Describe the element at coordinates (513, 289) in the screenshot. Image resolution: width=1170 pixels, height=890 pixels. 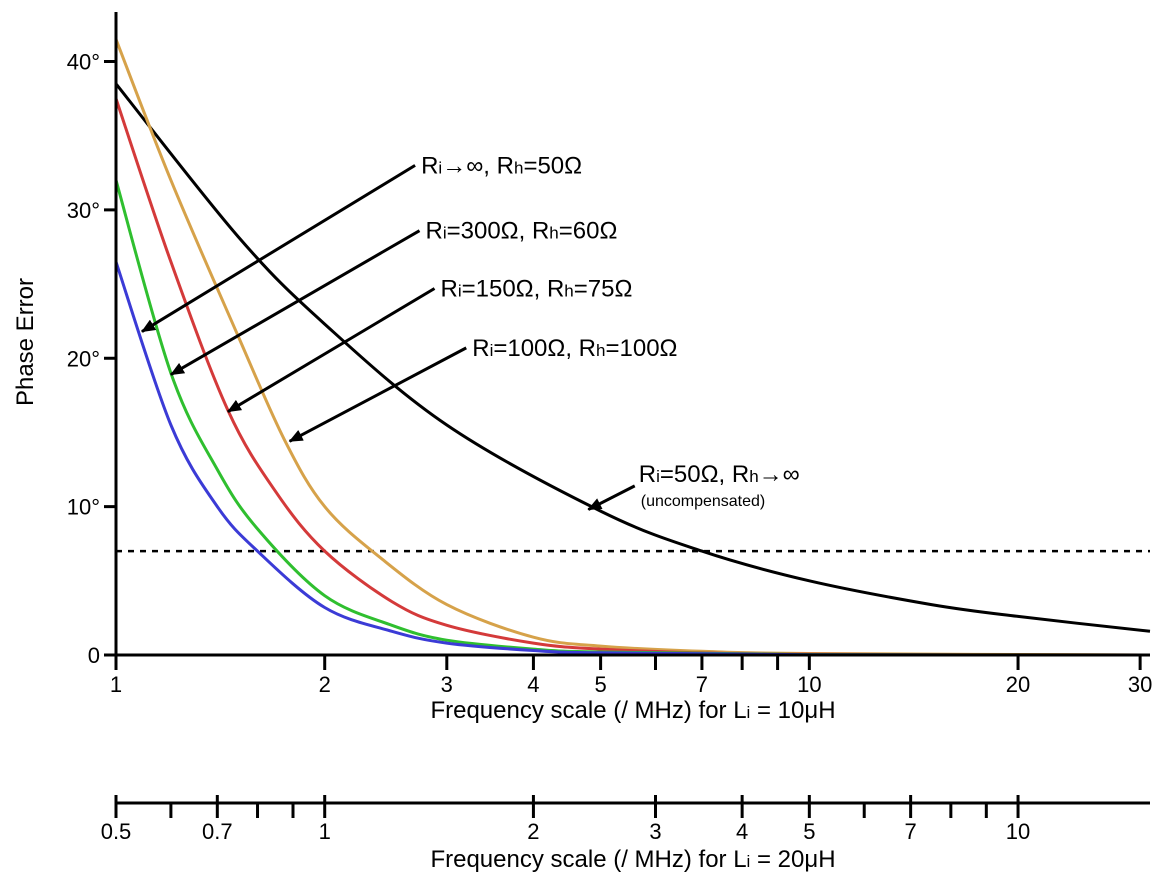
I see `label-text: =150Ω, R` at that location.